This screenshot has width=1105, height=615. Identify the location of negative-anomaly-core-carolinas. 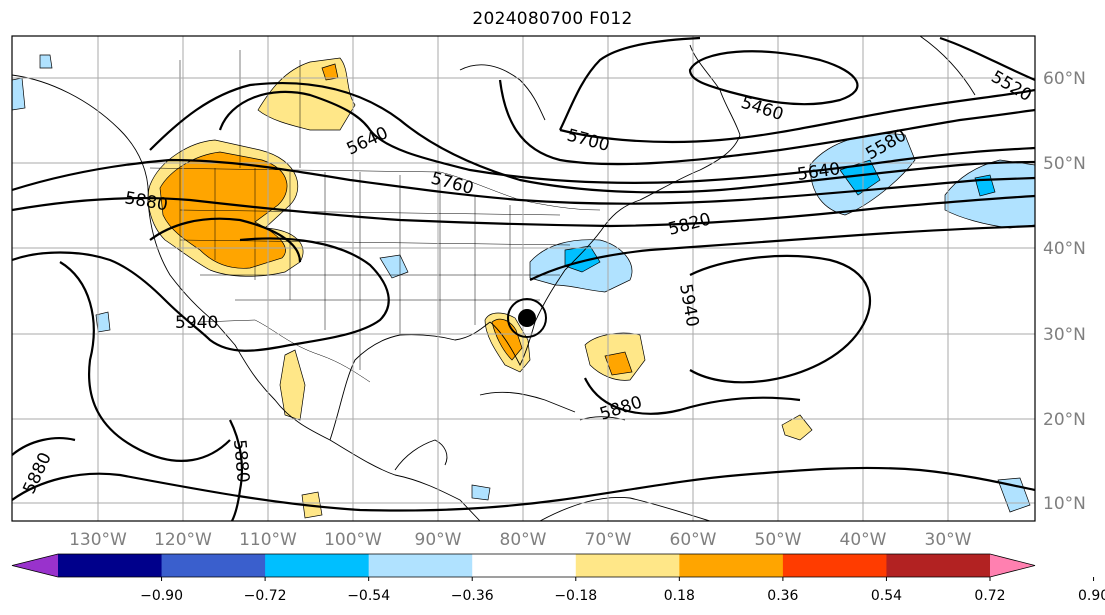
(582, 259).